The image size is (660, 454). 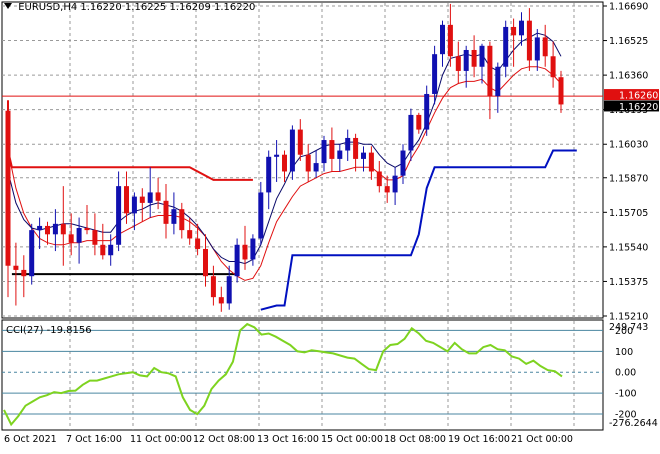 What do you see at coordinates (30, 439) in the screenshot?
I see `x-tick-label: 6 Oct 2021` at bounding box center [30, 439].